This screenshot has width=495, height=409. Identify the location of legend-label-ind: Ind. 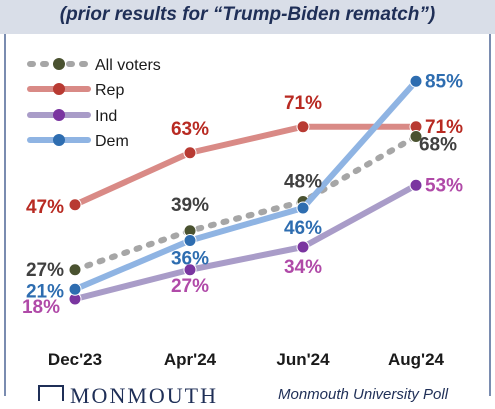
(106, 116).